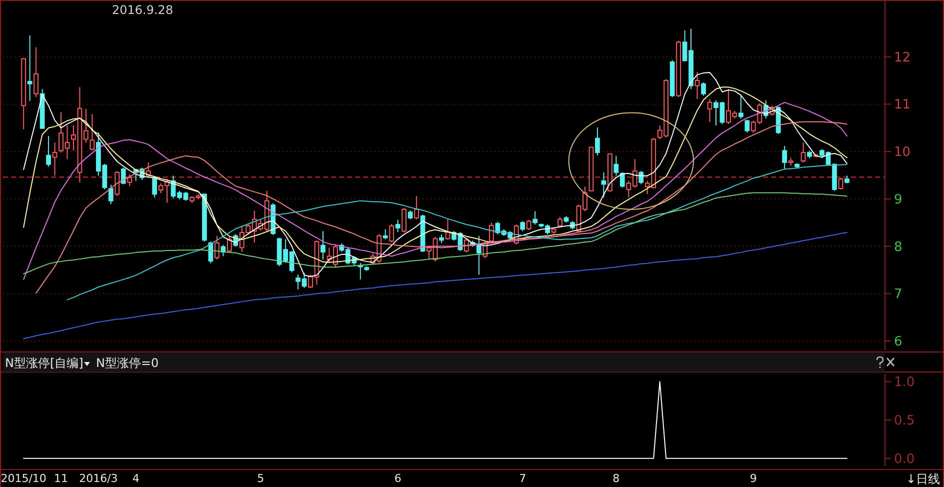  Describe the element at coordinates (902, 152) in the screenshot. I see `y-tick-label: 10` at that location.